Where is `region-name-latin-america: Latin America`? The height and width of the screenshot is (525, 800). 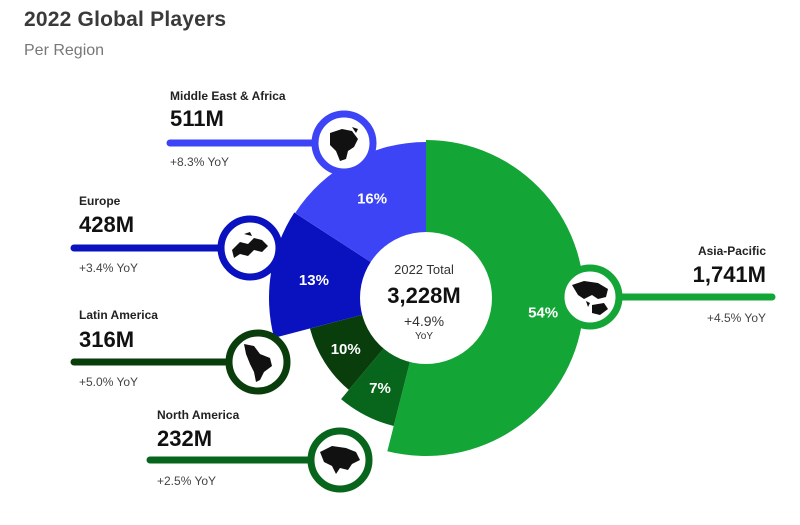 region-name-latin-america: Latin America is located at coordinates (118, 315).